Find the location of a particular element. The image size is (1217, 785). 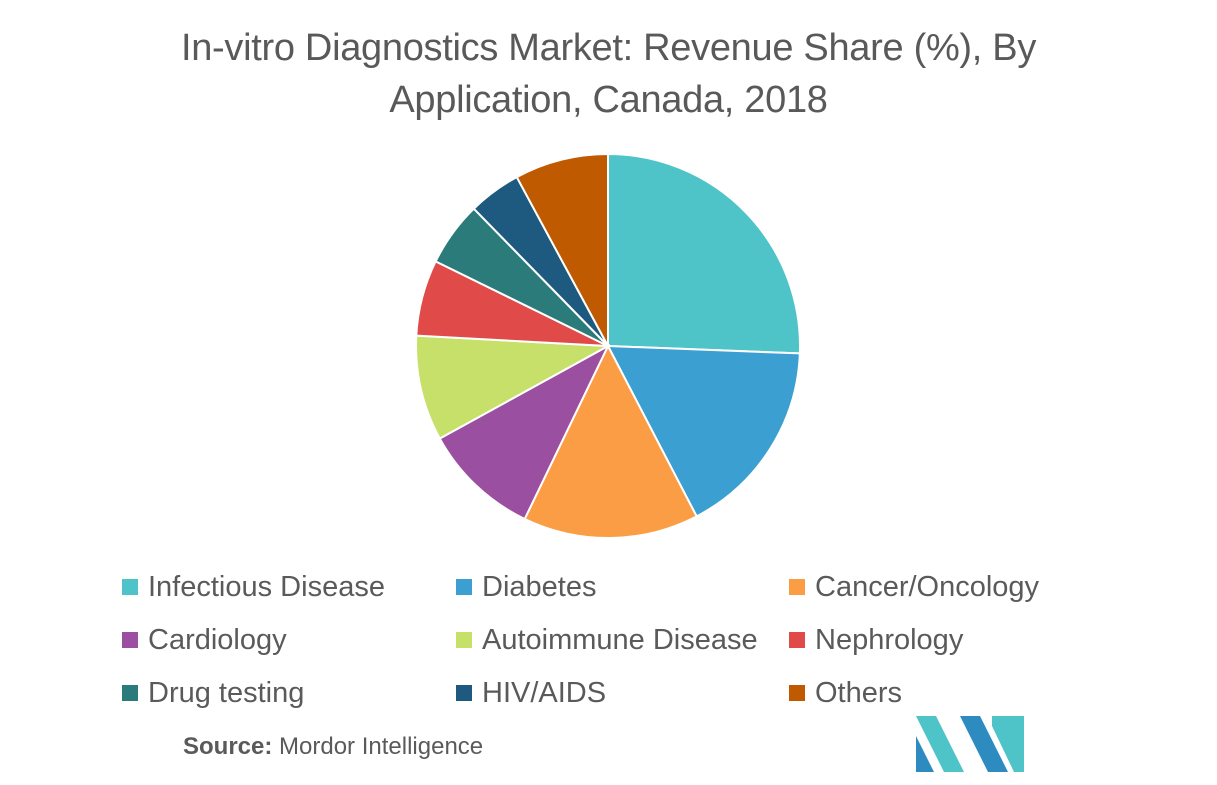

pie-slice-cancer-oncology is located at coordinates (610, 441).